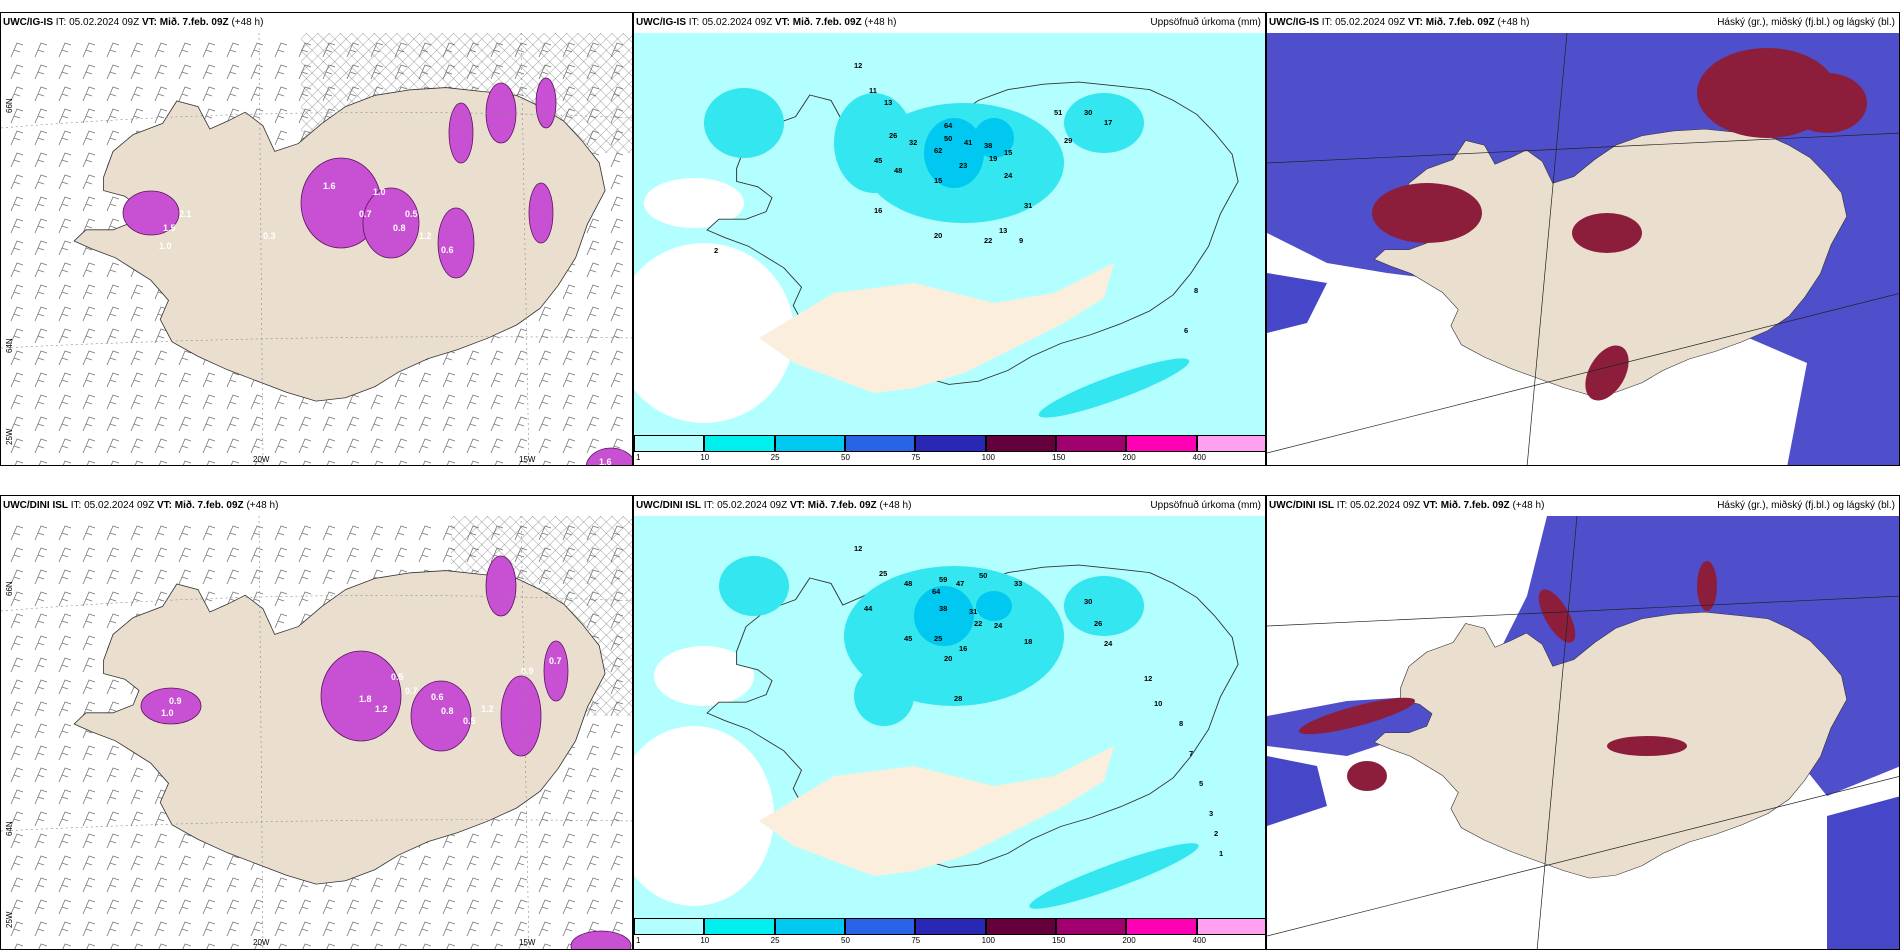 The height and width of the screenshot is (950, 1900). Describe the element at coordinates (888, 102) in the screenshot. I see `precip-value: 13` at that location.